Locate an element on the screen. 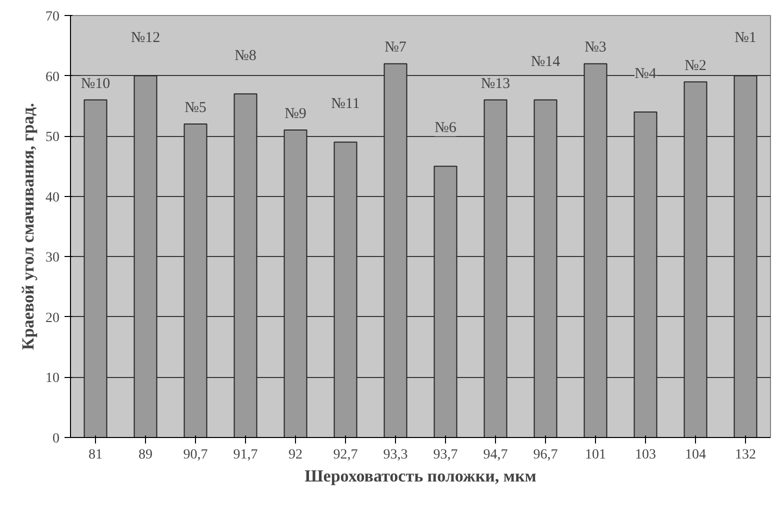 This screenshot has width=780, height=517. annotation: №14 is located at coordinates (545, 62).